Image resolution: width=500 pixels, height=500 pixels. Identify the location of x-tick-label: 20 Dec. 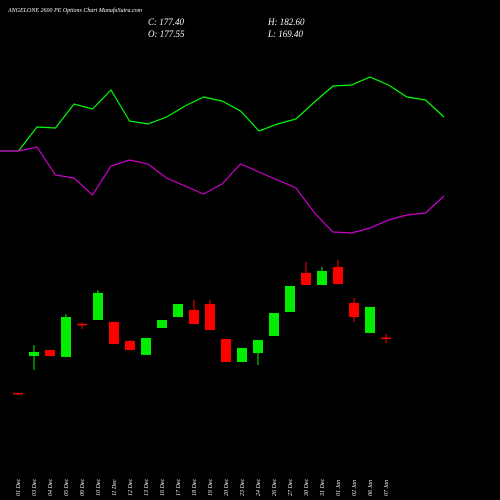
(227, 487).